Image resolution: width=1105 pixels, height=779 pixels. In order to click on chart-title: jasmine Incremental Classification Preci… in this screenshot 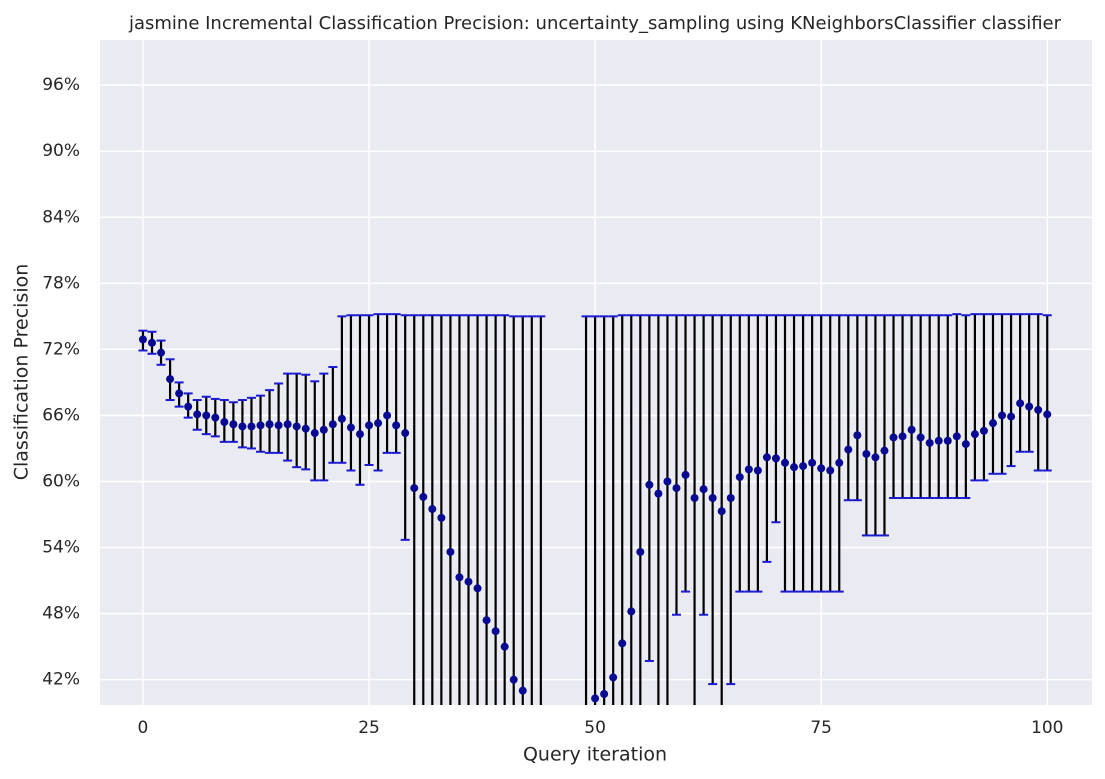, I will do `click(595, 23)`.